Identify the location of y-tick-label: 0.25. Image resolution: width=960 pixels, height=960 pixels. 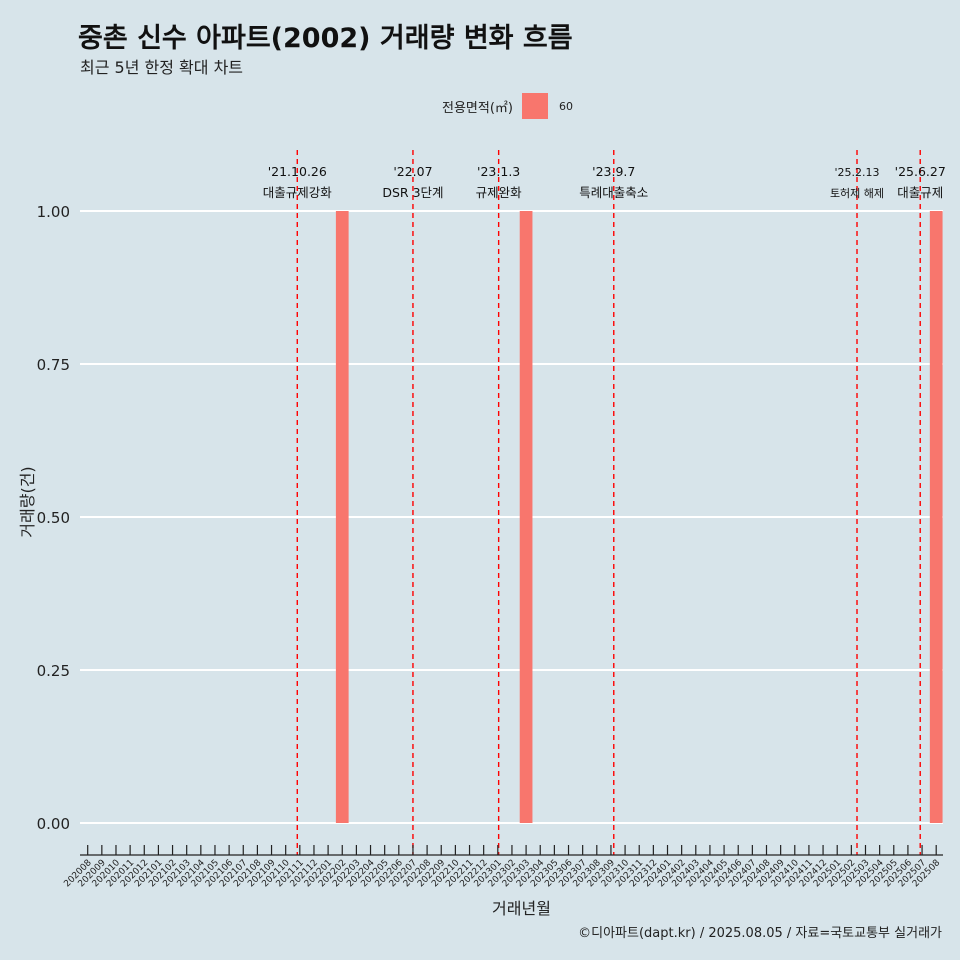
(53, 671).